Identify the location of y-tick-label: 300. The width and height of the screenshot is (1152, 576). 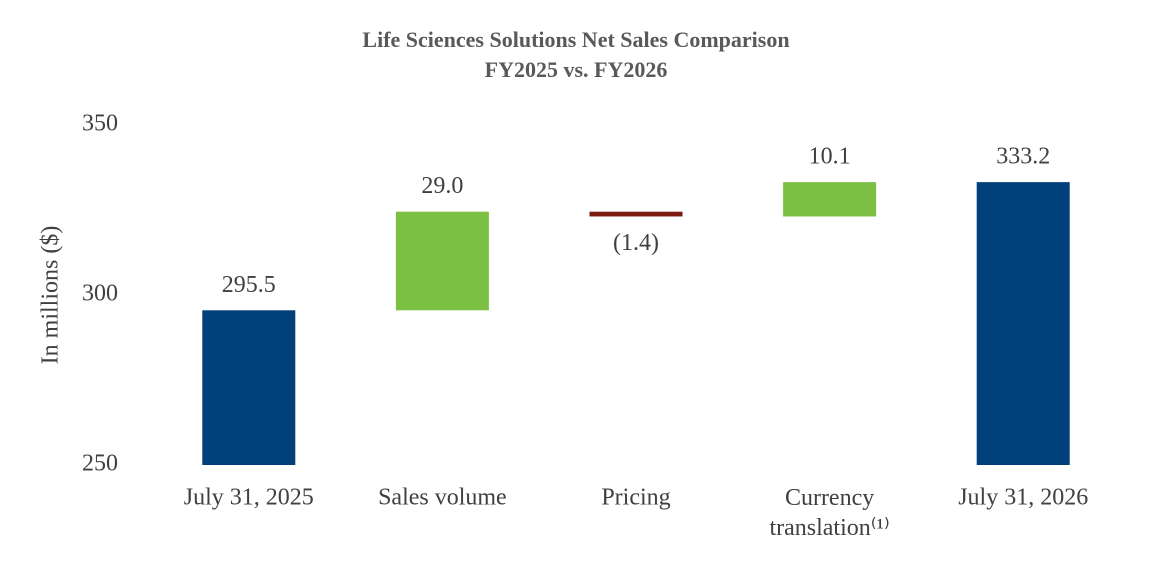
(100, 294).